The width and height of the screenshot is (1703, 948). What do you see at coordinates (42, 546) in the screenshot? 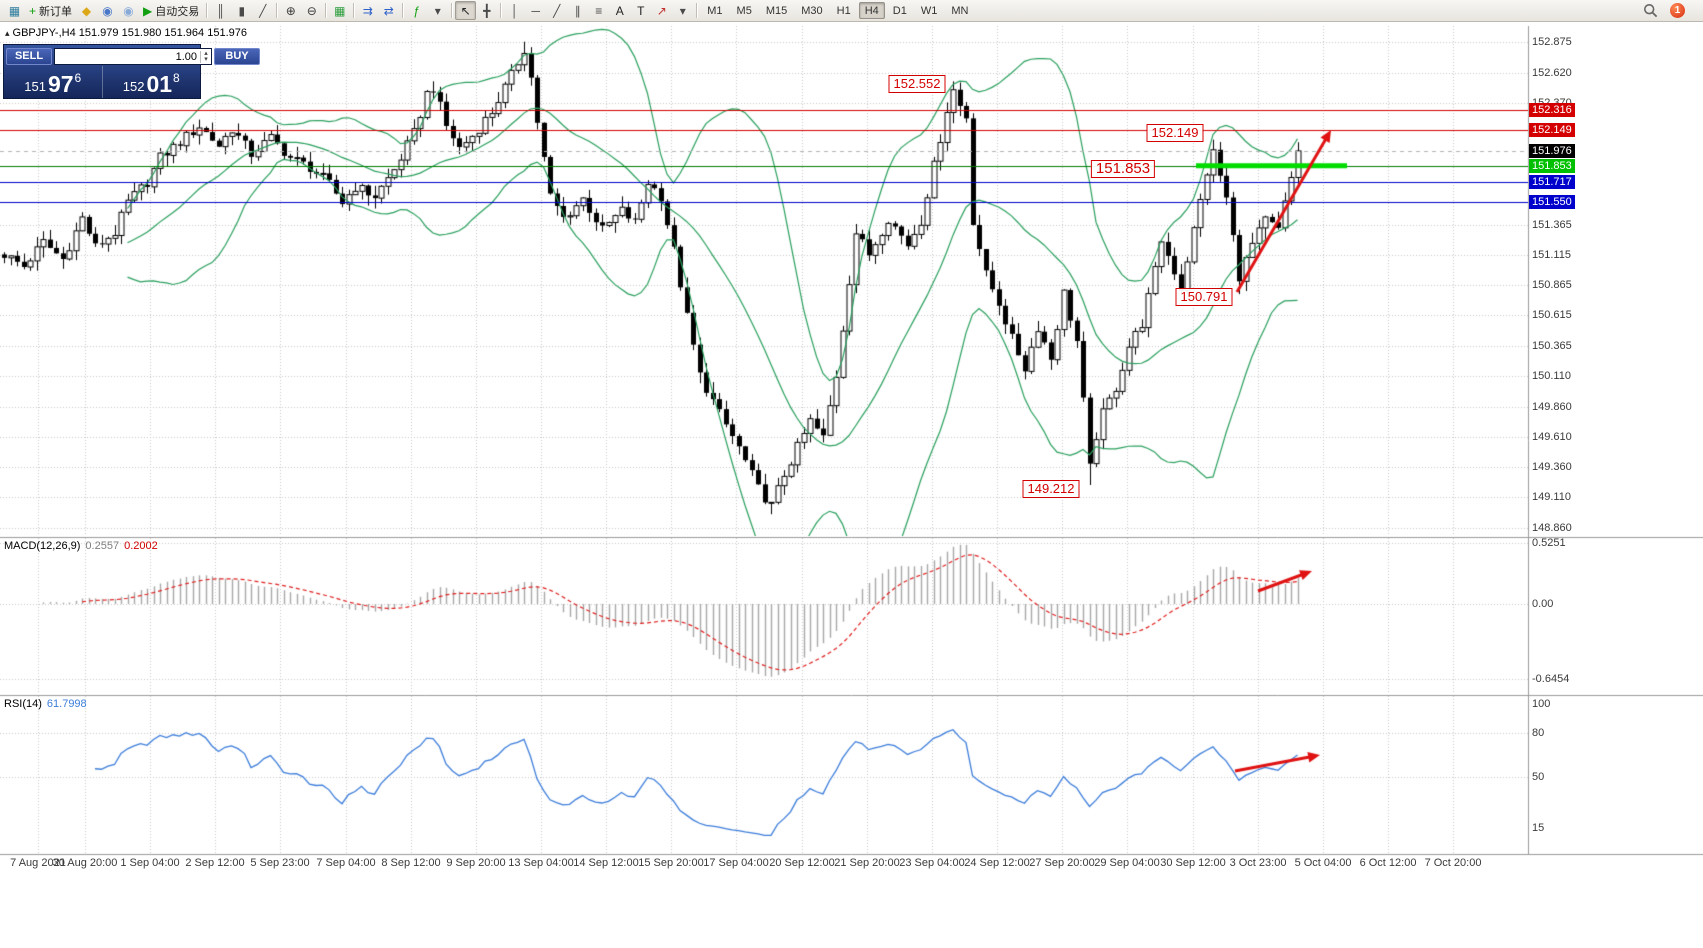
I see `macd-name: MACD(12,26,9)` at bounding box center [42, 546].